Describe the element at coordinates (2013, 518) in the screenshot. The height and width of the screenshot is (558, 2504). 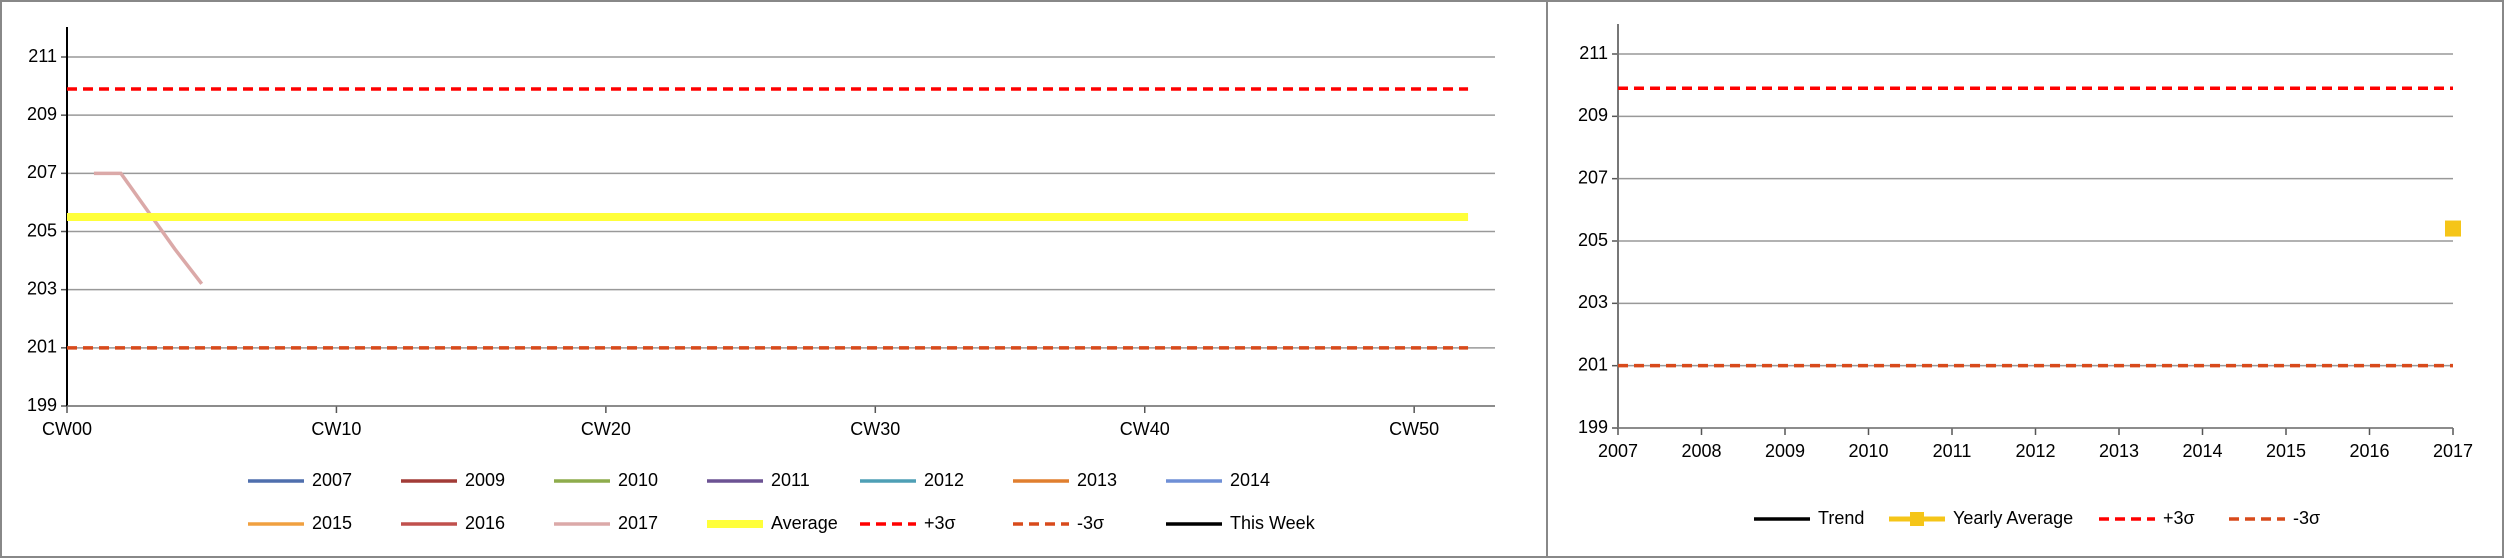
I see `legend-label: Yearly Average` at that location.